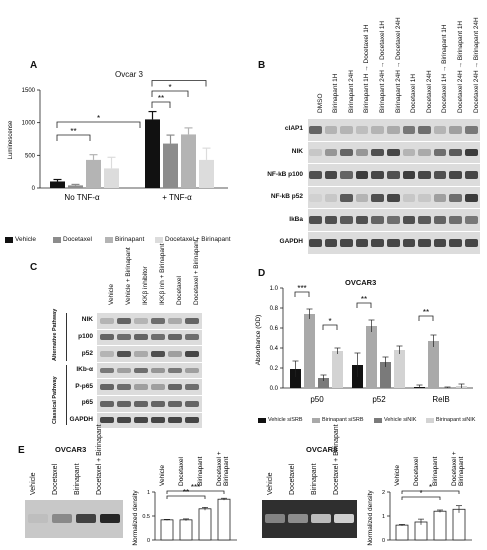 The image size is (487, 550). Describe the element at coordinates (445, 68) in the screenshot. I see `lane-label: Docetaxel 1H → Birinapant 1H` at that location.